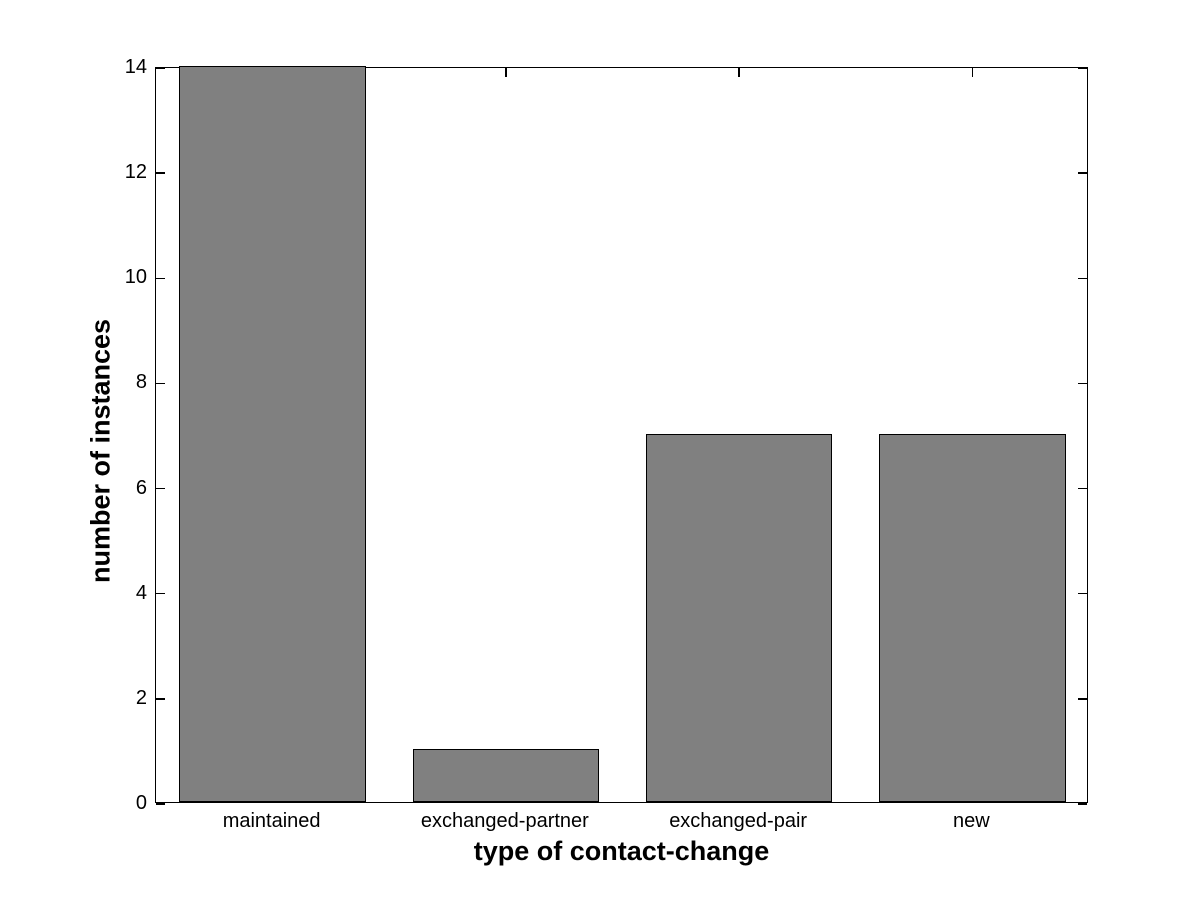  What do you see at coordinates (272, 434) in the screenshot?
I see `bar-maintained` at bounding box center [272, 434].